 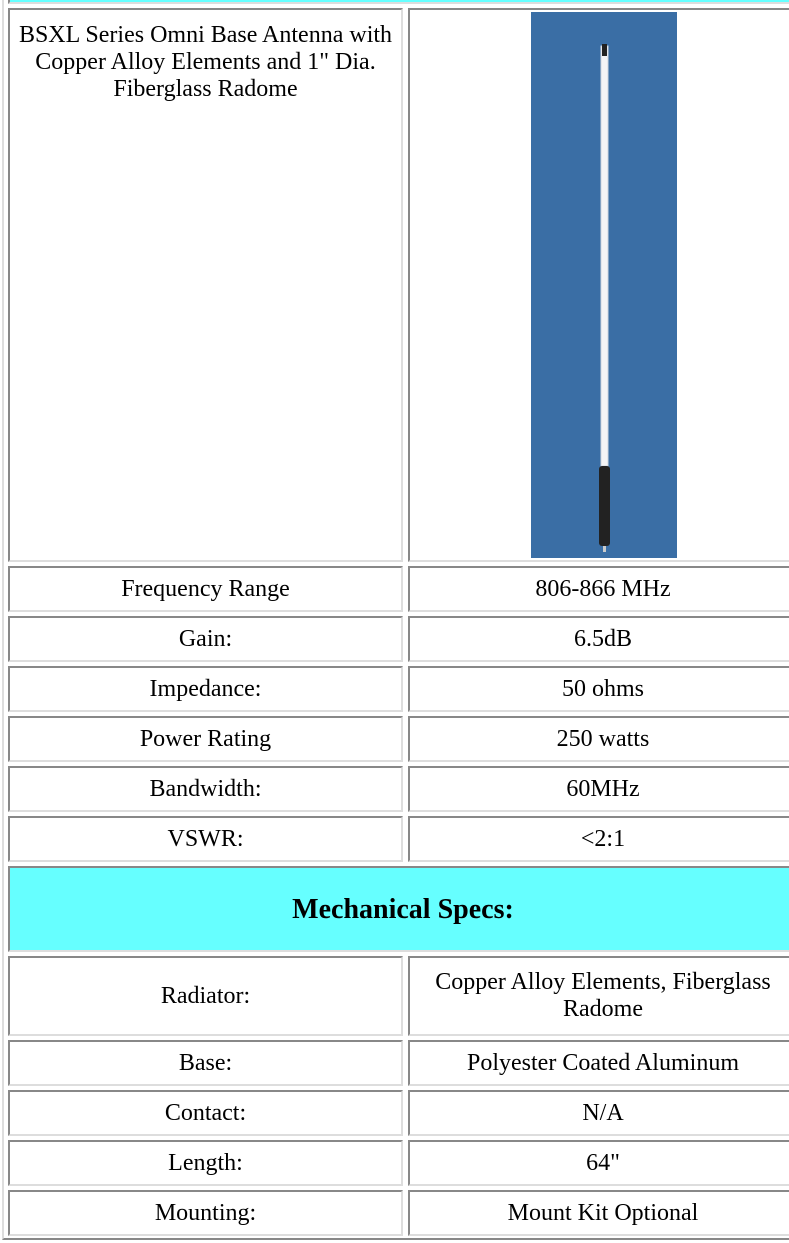 I want to click on value-cell: Polyester Coated Aluminum, so click(x=598, y=1063).